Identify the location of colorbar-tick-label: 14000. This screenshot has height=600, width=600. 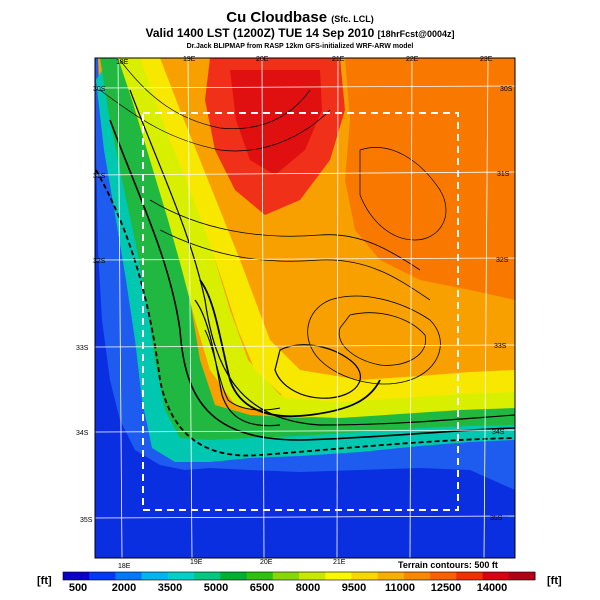
(492, 588).